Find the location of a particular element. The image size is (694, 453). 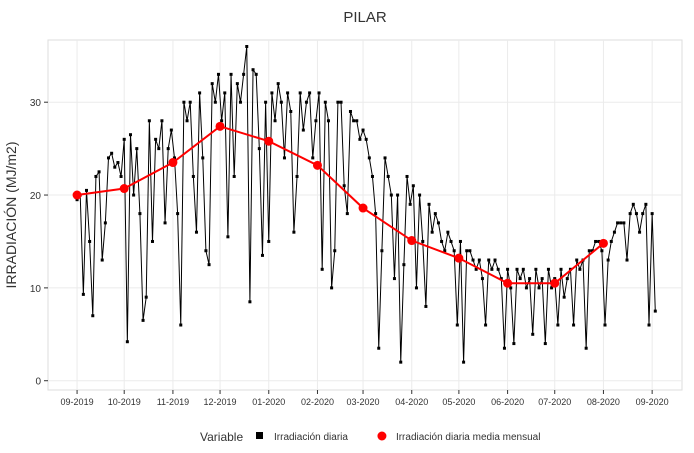

x-tick-label: 01-2020 is located at coordinates (268, 402).